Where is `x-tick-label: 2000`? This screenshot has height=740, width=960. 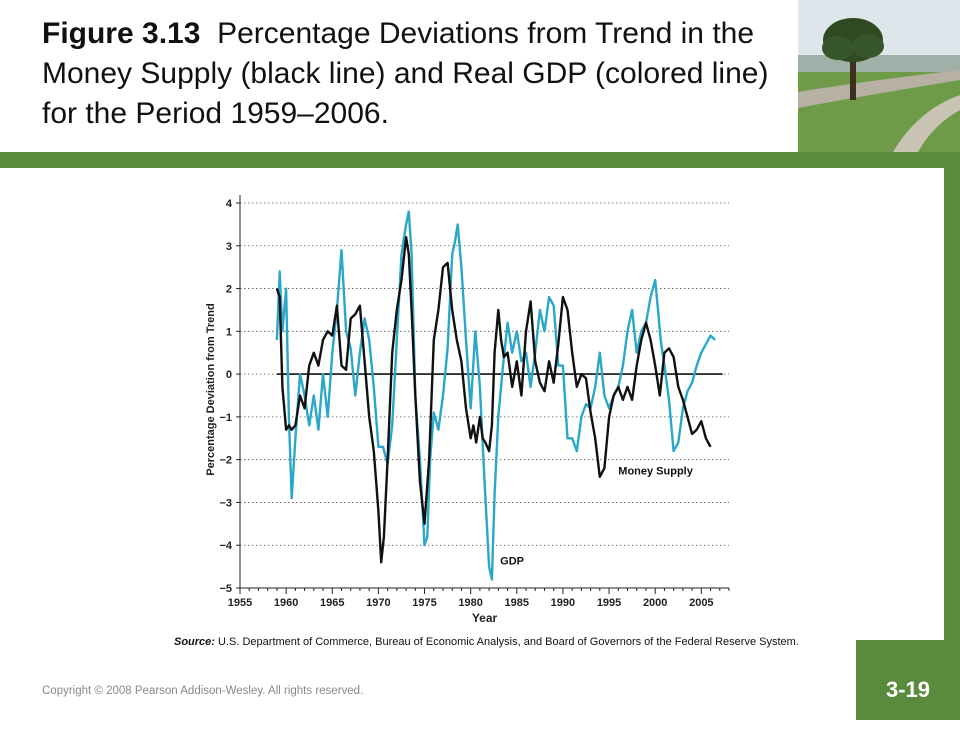
x-tick-label: 2000 is located at coordinates (655, 603).